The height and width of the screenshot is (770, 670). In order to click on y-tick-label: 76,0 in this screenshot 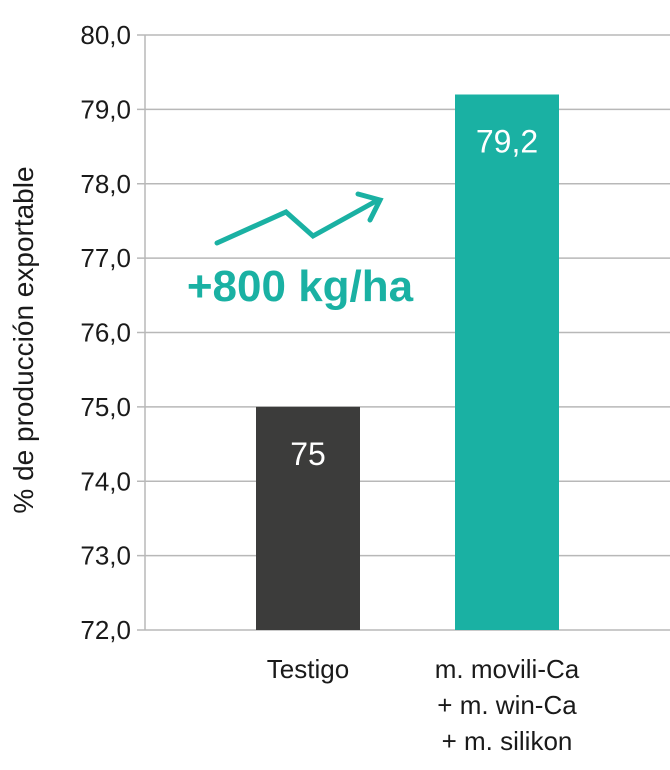, I will do `click(105, 333)`.